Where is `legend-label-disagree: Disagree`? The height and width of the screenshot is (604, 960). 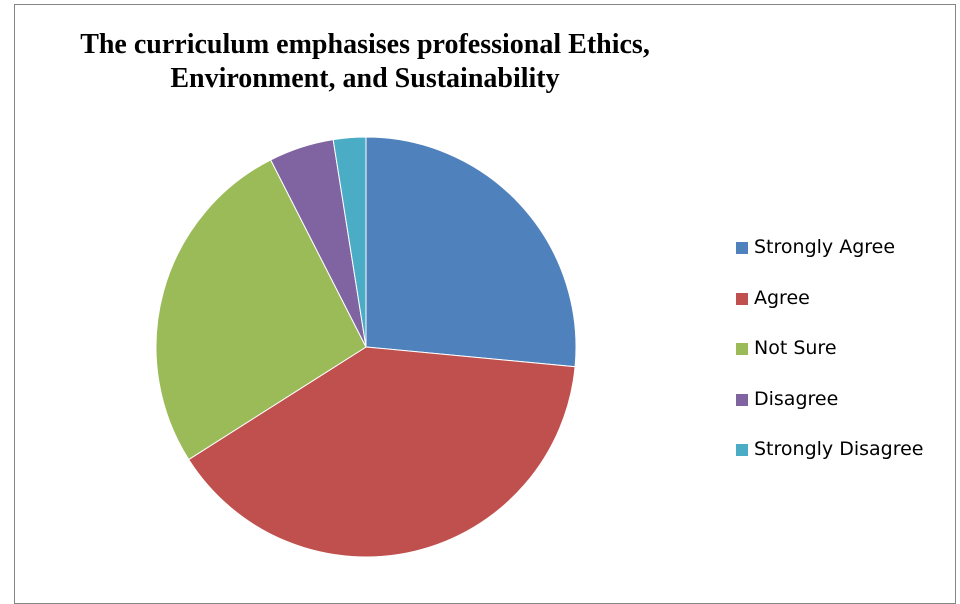 legend-label-disagree: Disagree is located at coordinates (796, 398).